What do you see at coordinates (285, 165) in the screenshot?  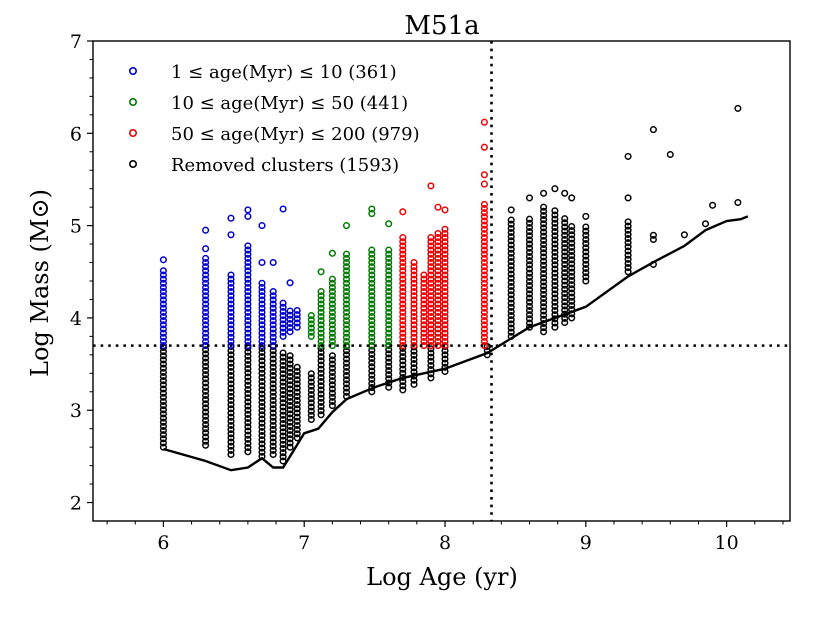 I see `legend-label: Removed clusters (1593)` at bounding box center [285, 165].